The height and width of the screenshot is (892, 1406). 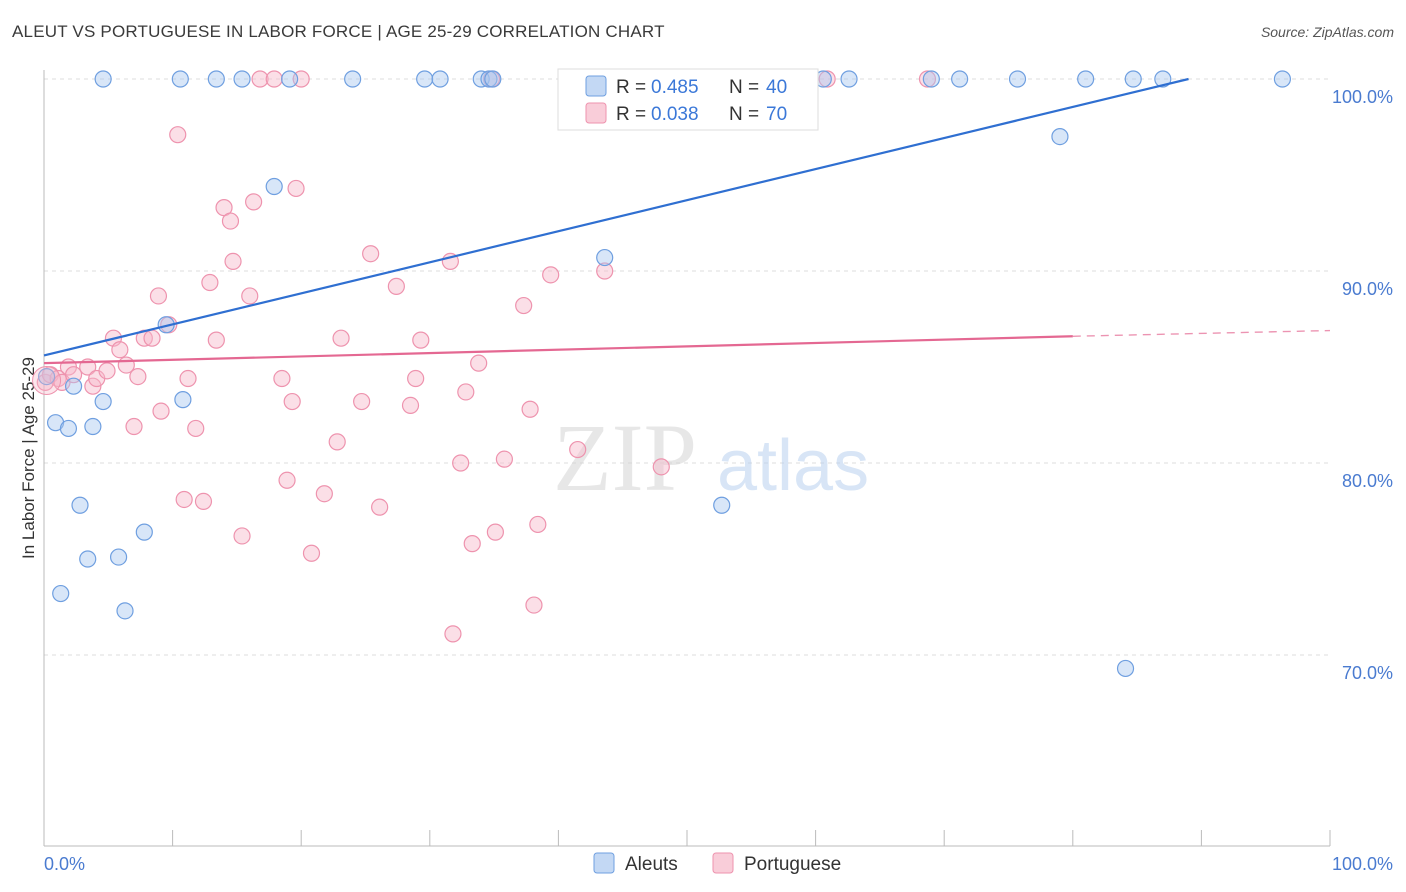 What do you see at coordinates (675, 114) in the screenshot?
I see `legend-r-value-portuguese: 0.038` at bounding box center [675, 114].